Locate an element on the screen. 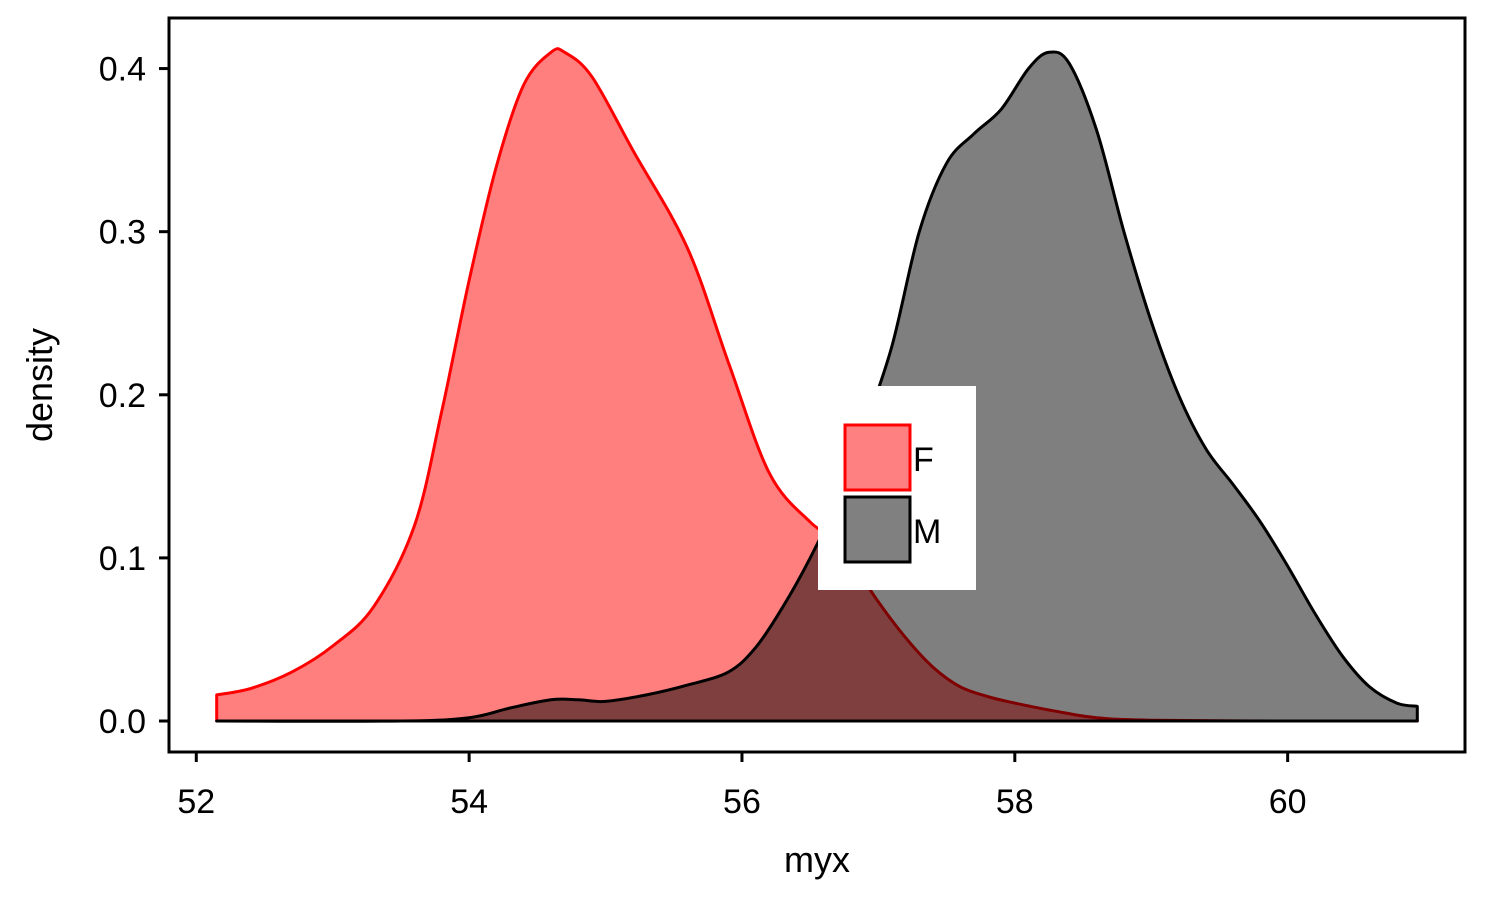 This screenshot has height=900, width=1500. y-axis: 0.0 0.1 0.2 0.3 0.4 is located at coordinates (134, 396).